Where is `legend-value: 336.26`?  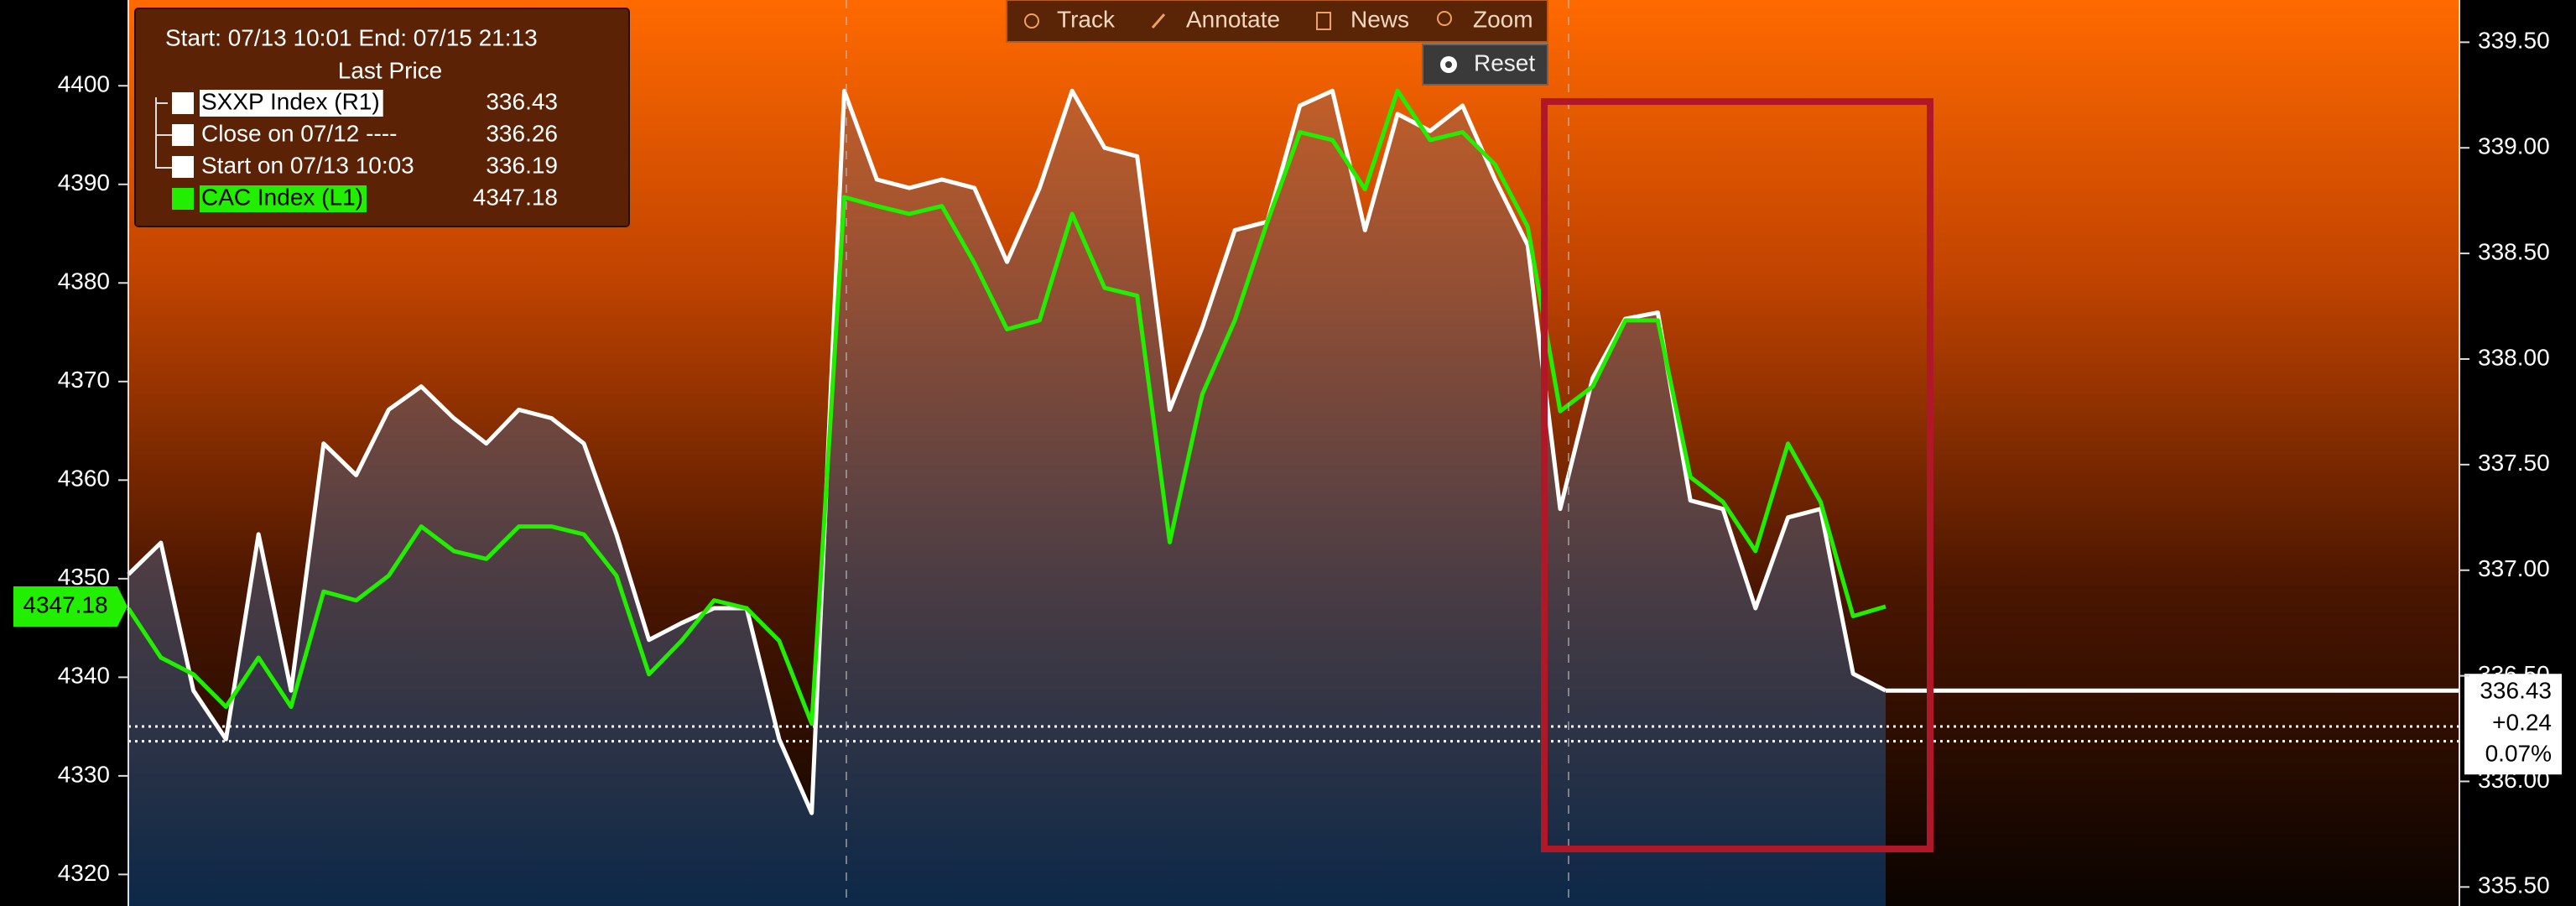
legend-value: 336.26 is located at coordinates (522, 133).